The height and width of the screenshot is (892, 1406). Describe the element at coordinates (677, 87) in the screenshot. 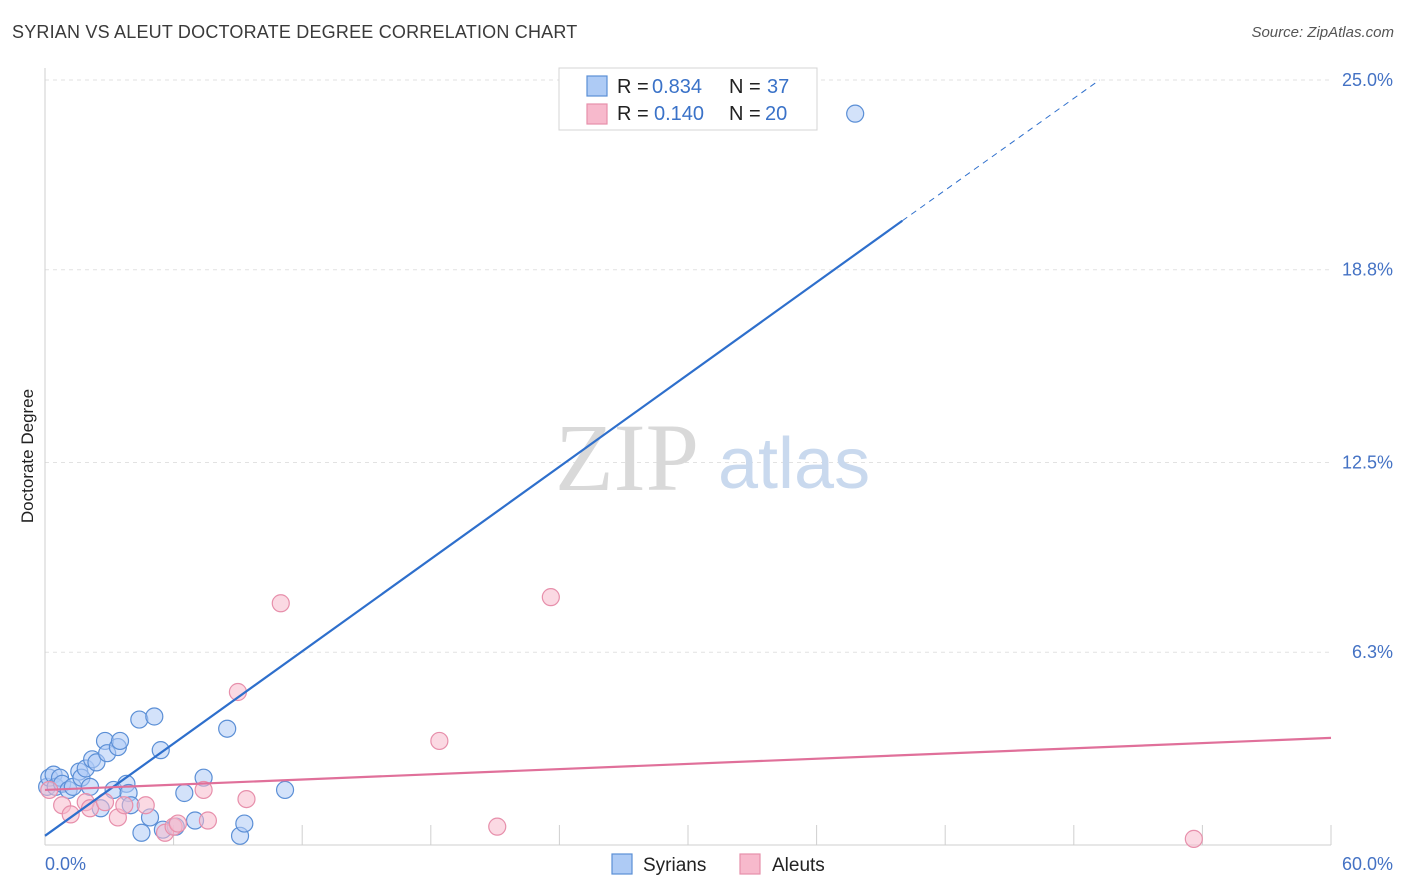

I see `legend-r-value-syrians: 0.834` at that location.